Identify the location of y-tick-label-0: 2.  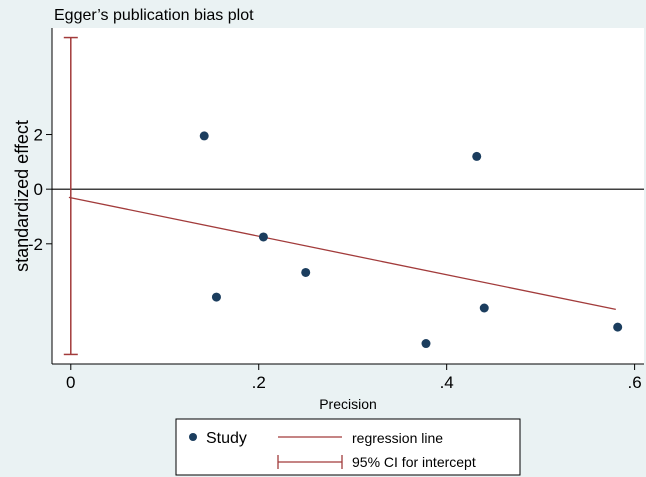
(38, 135).